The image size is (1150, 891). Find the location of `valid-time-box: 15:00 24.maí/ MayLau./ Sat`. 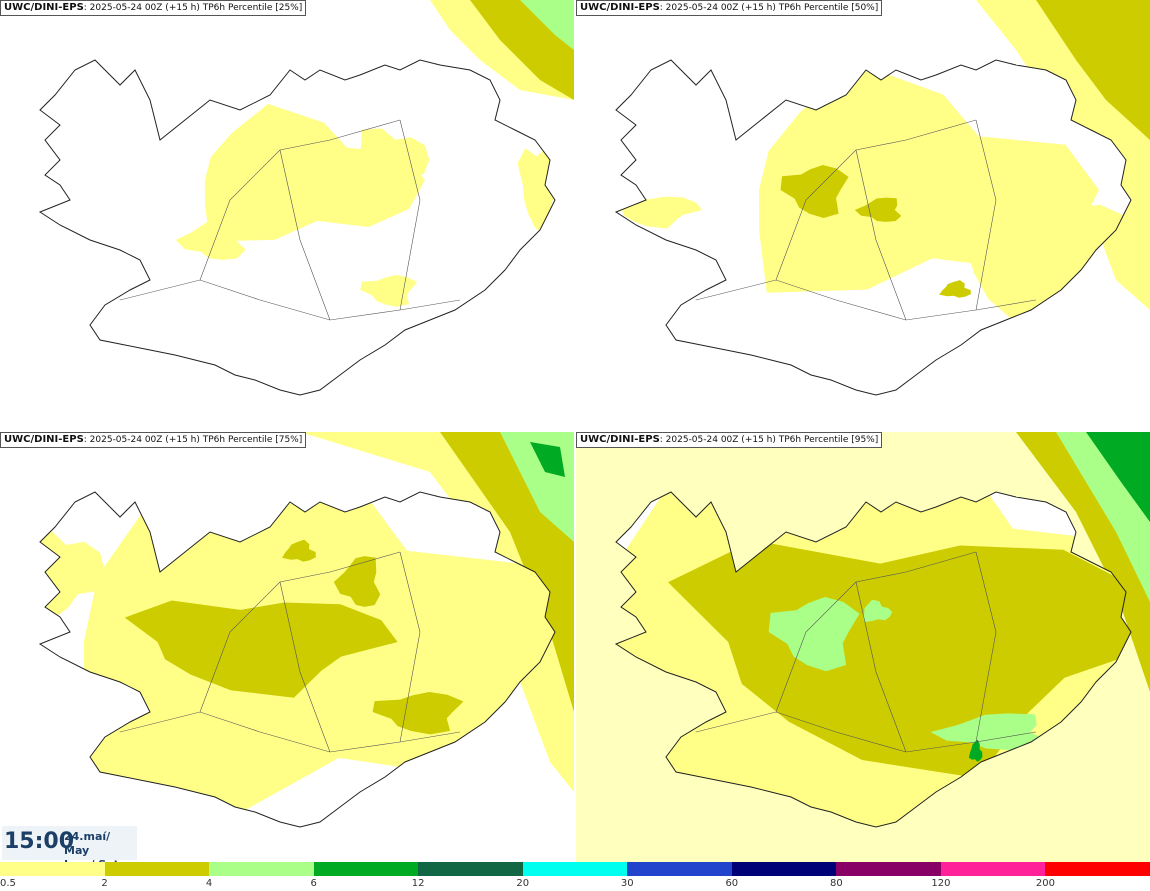

valid-time-box: 15:00 24.maí/ MayLau./ Sat is located at coordinates (69, 848).